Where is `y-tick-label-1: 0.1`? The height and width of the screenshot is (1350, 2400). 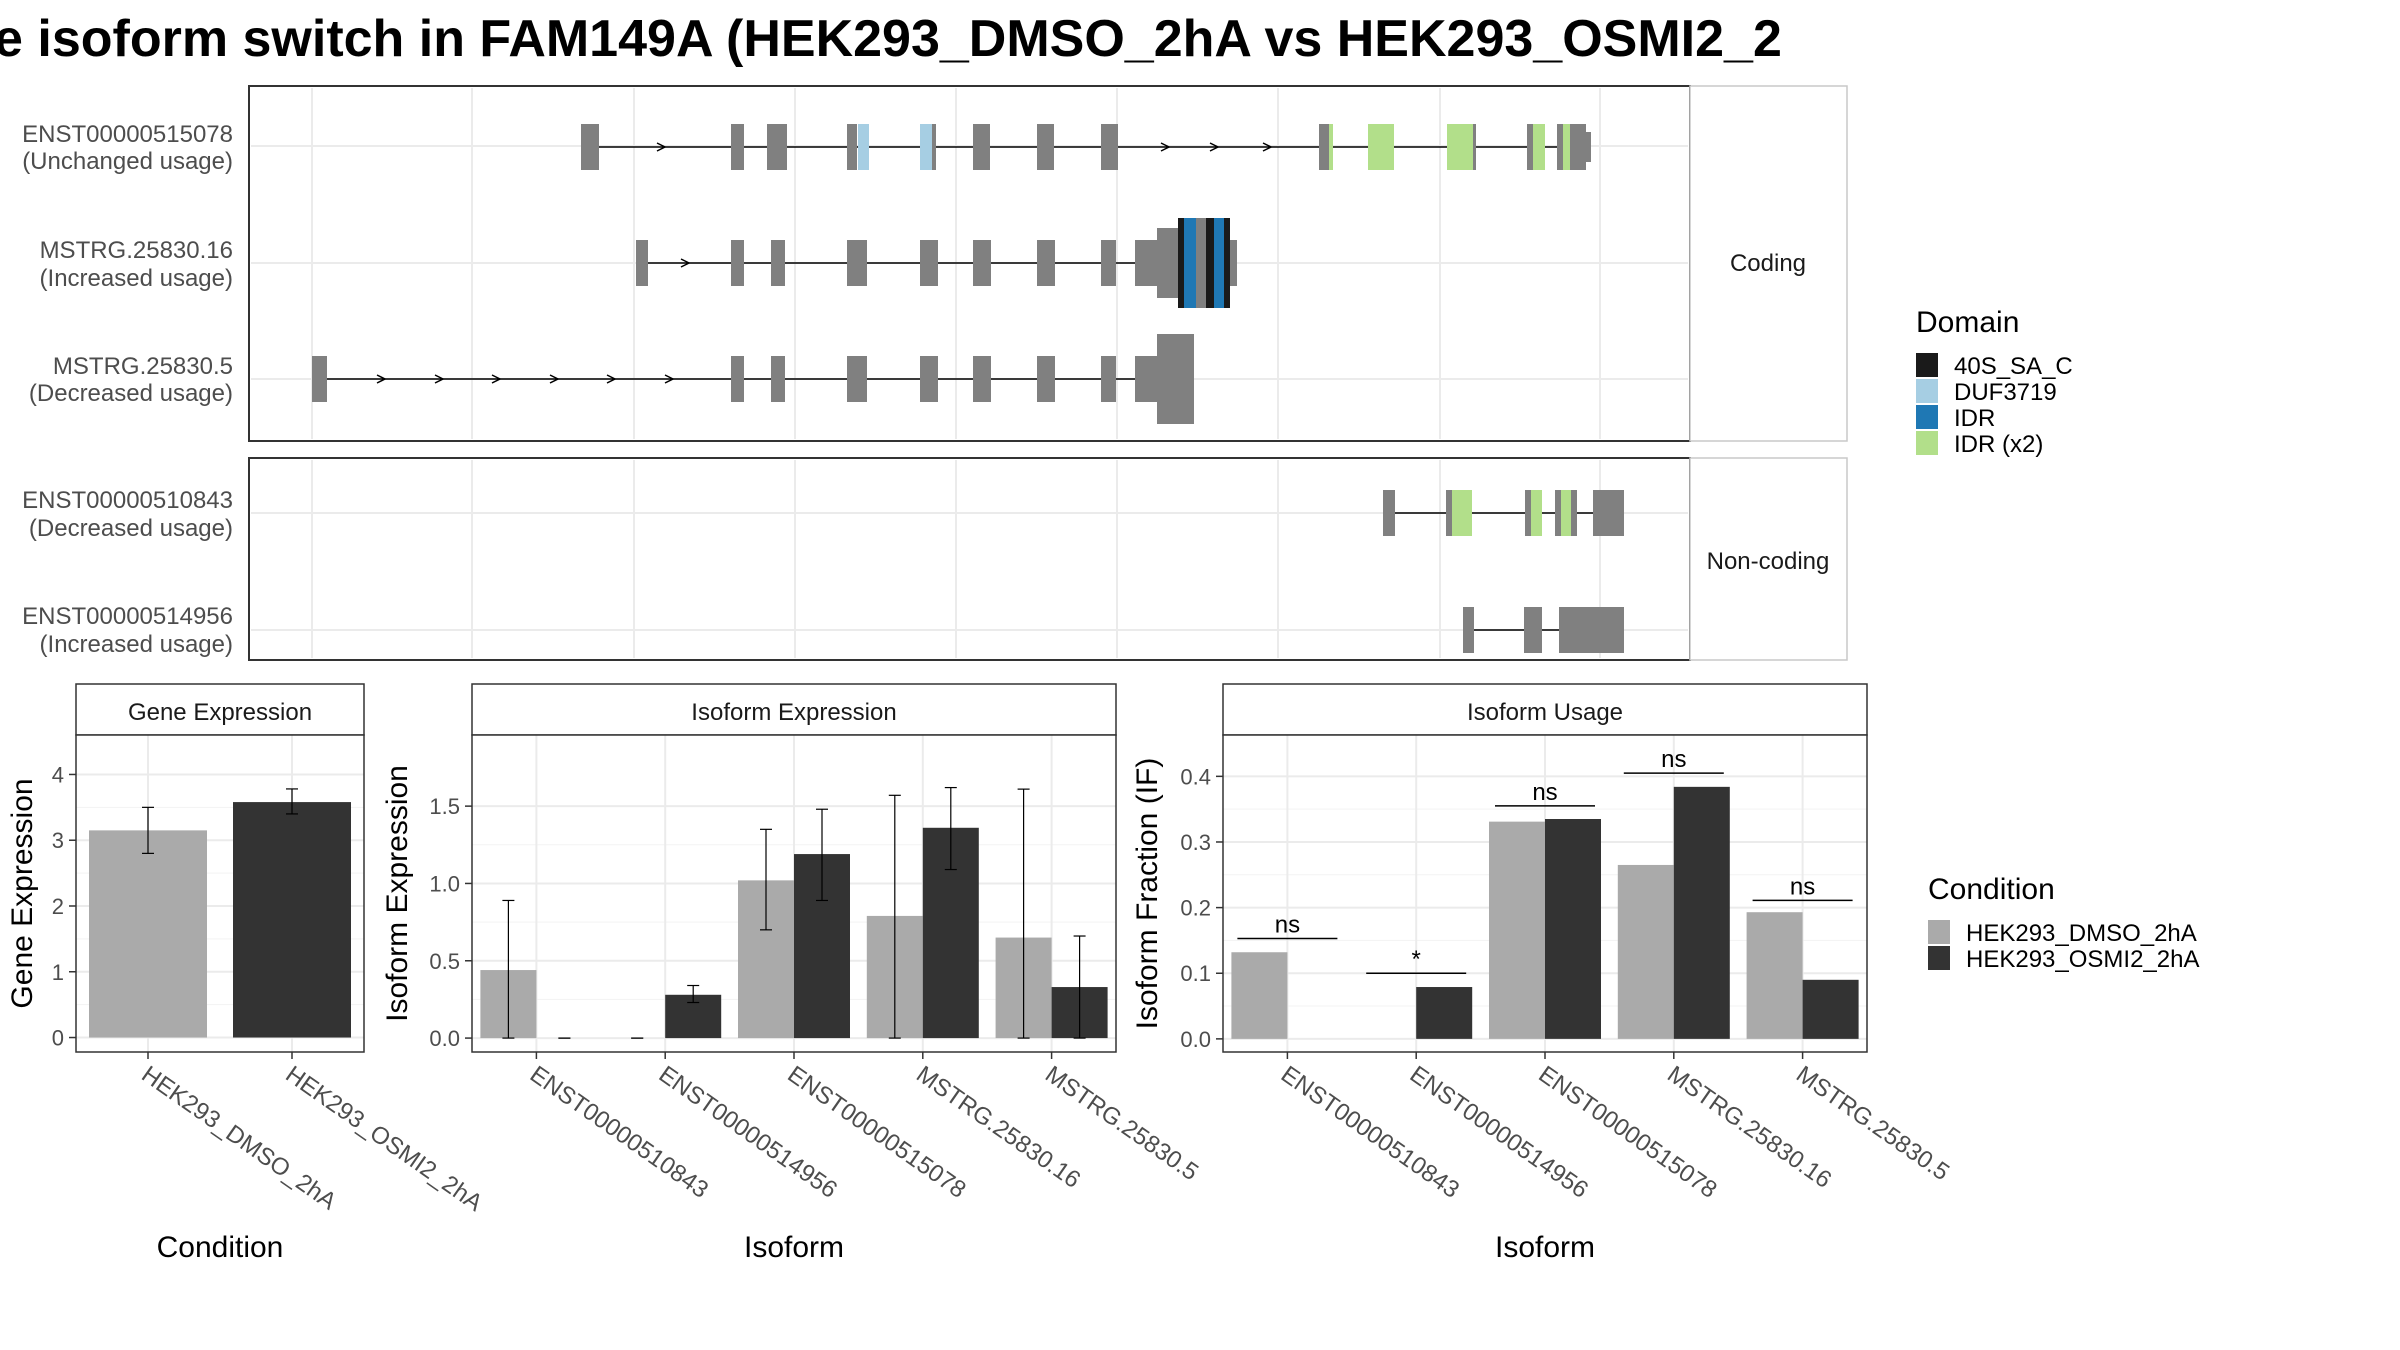
y-tick-label-1: 0.1 is located at coordinates (1195, 973).